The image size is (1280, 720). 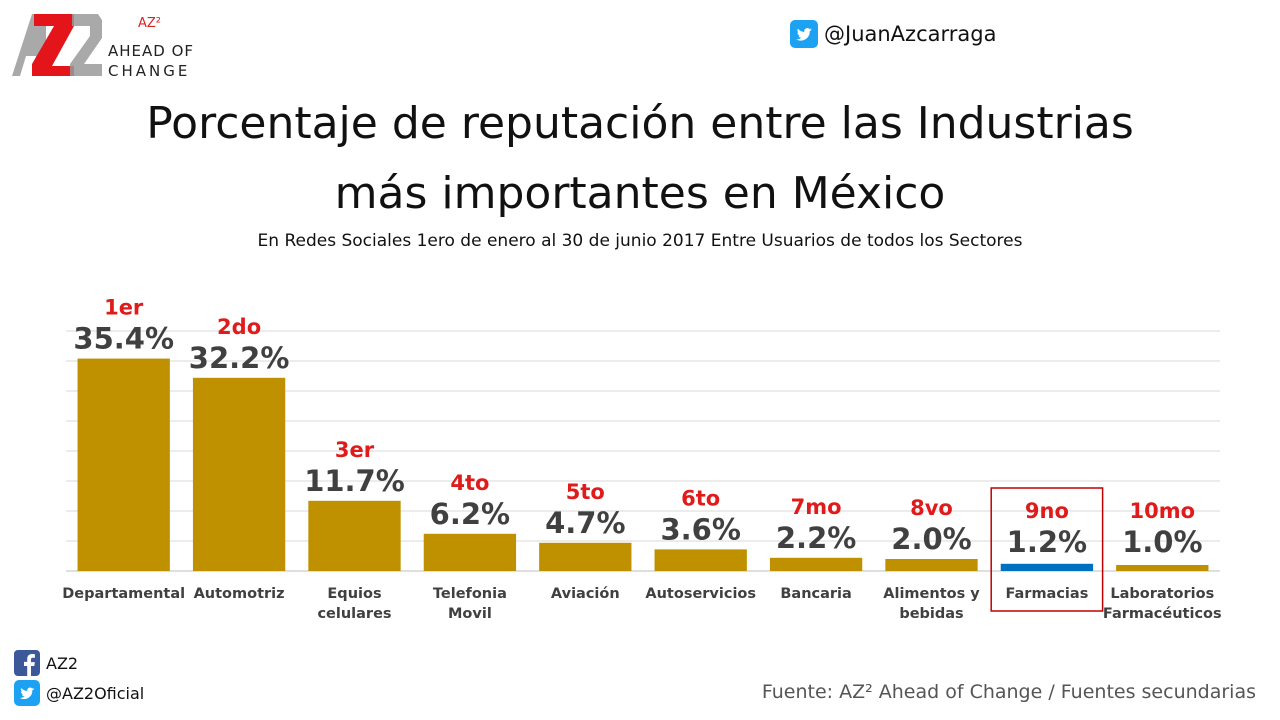 I want to click on rank-label: 2do, so click(x=239, y=327).